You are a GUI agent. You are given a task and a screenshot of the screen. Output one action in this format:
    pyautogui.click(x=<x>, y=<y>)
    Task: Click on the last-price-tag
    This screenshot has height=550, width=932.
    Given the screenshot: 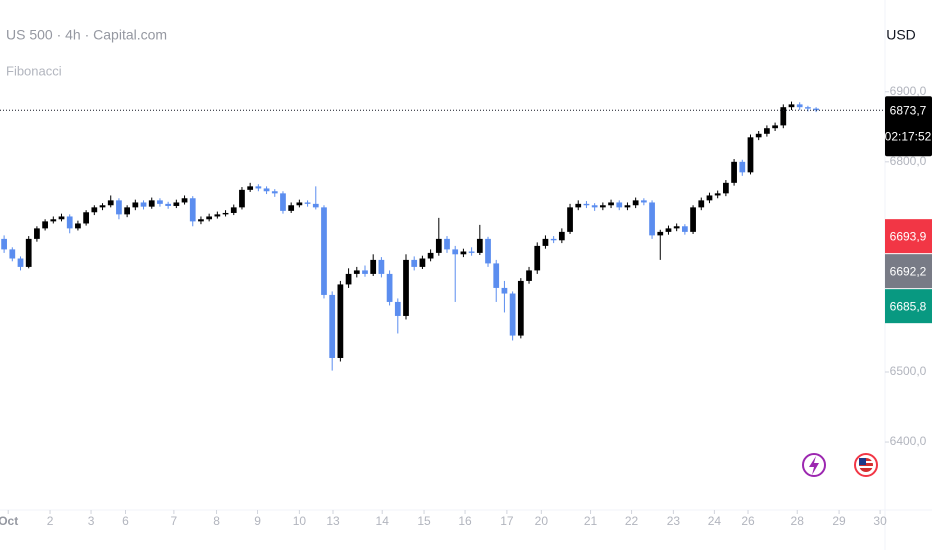 What is the action you would take?
    pyautogui.click(x=908, y=126)
    